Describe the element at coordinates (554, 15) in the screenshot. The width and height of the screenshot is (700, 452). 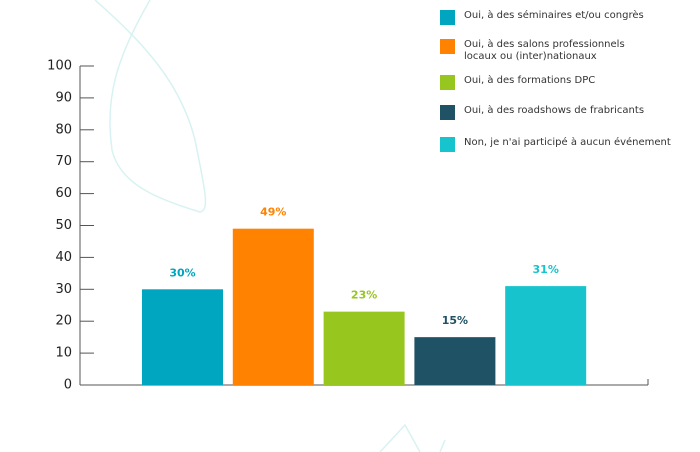
I see `legend-label: Oui, à des séminaires et/ou congrès` at that location.